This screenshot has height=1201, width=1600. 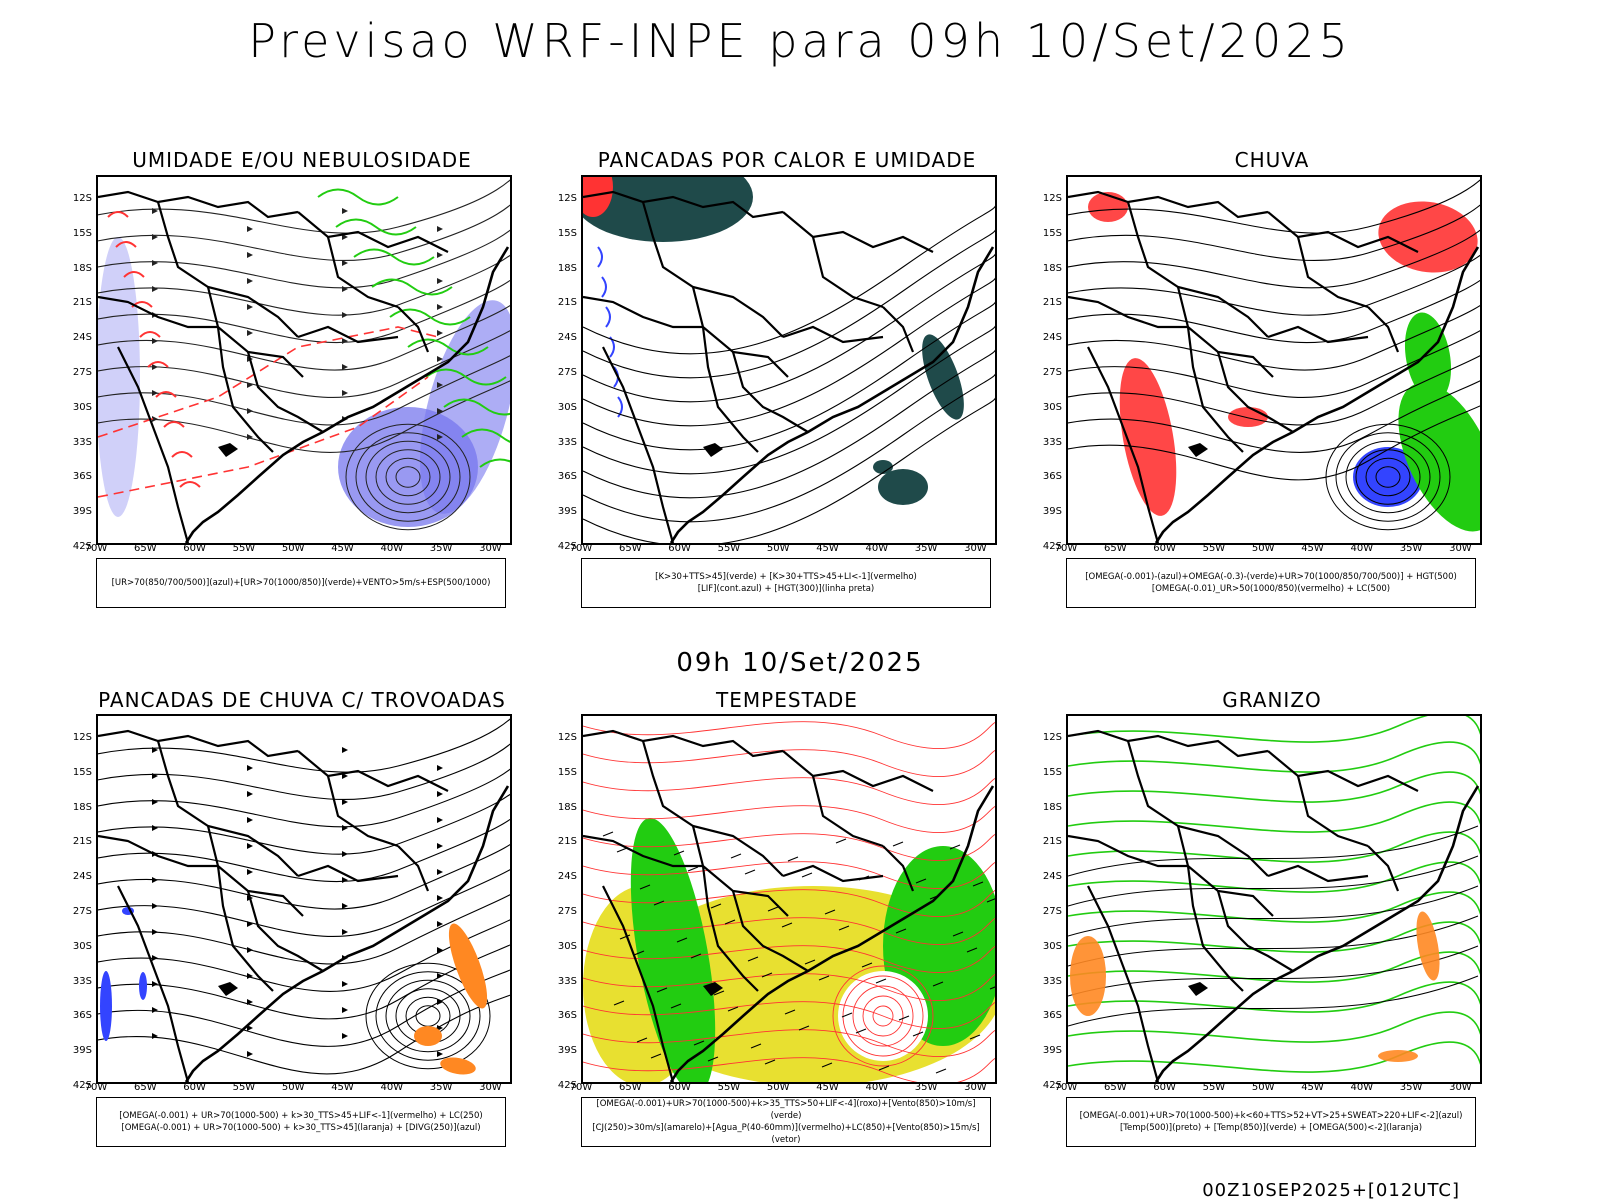 What do you see at coordinates (1272, 700) in the screenshot?
I see `panel-title: GRANIZO` at bounding box center [1272, 700].